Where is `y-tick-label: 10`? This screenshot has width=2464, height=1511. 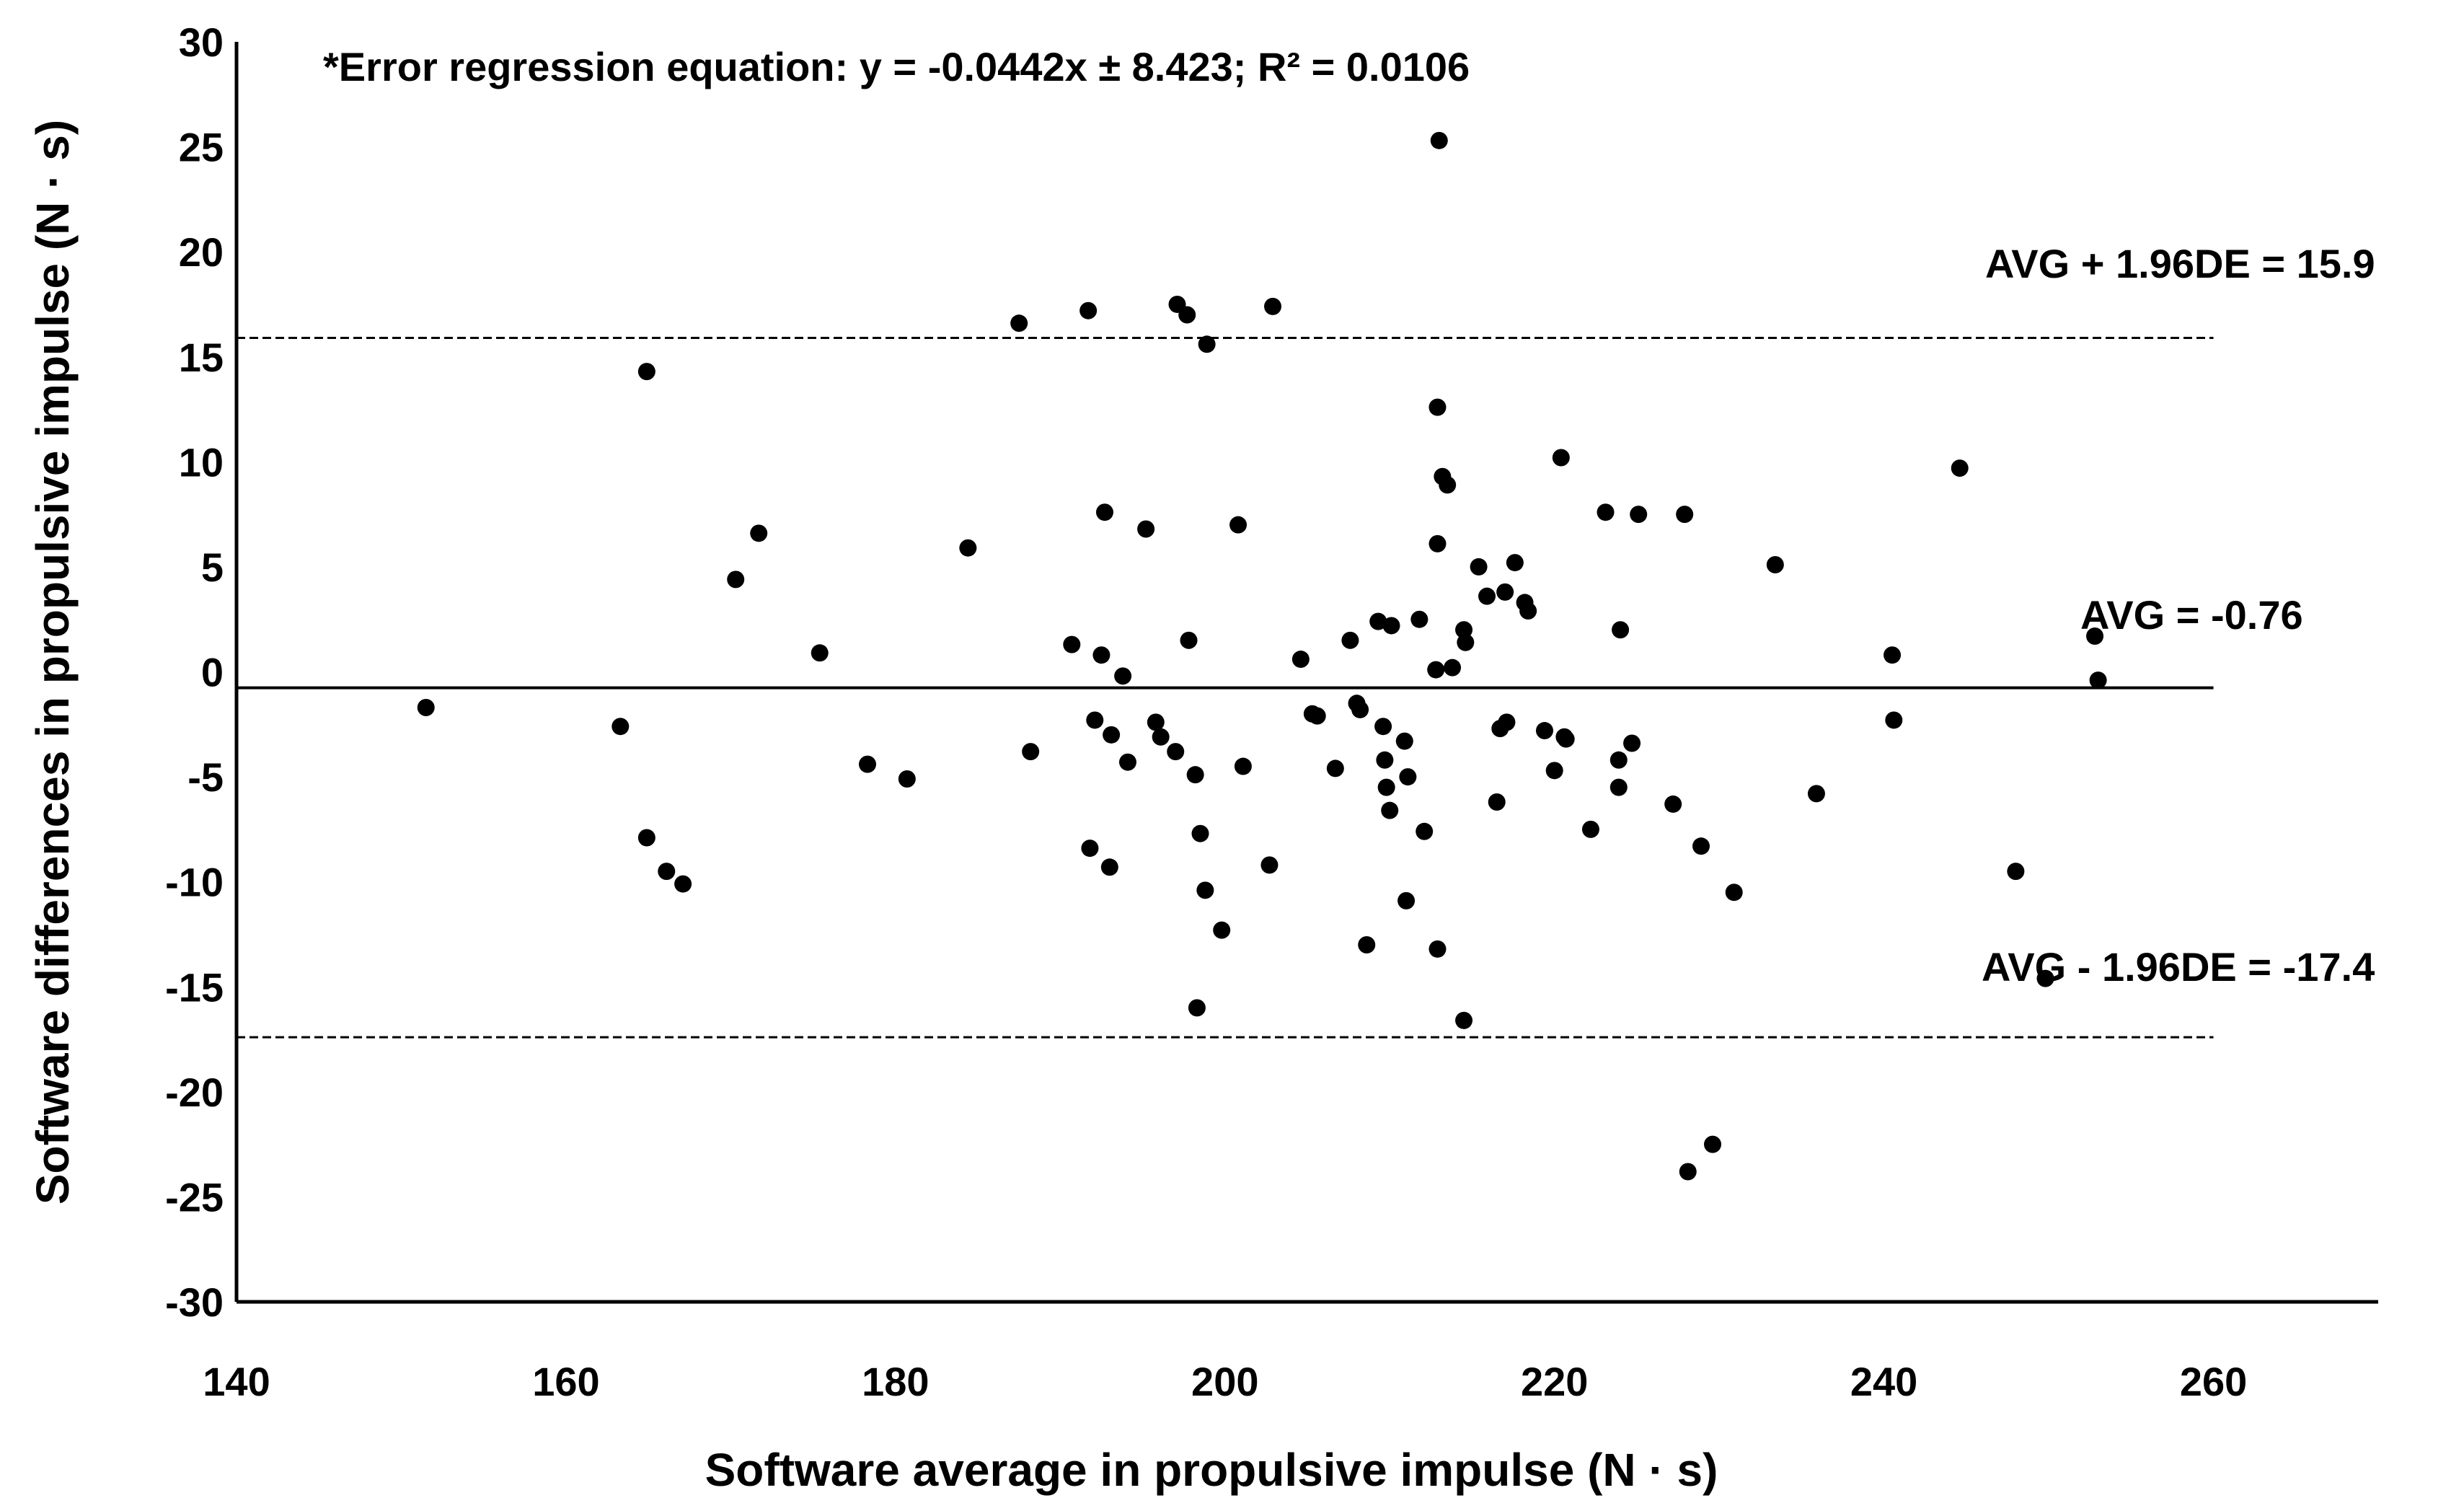 y-tick-label: 10 is located at coordinates (201, 462).